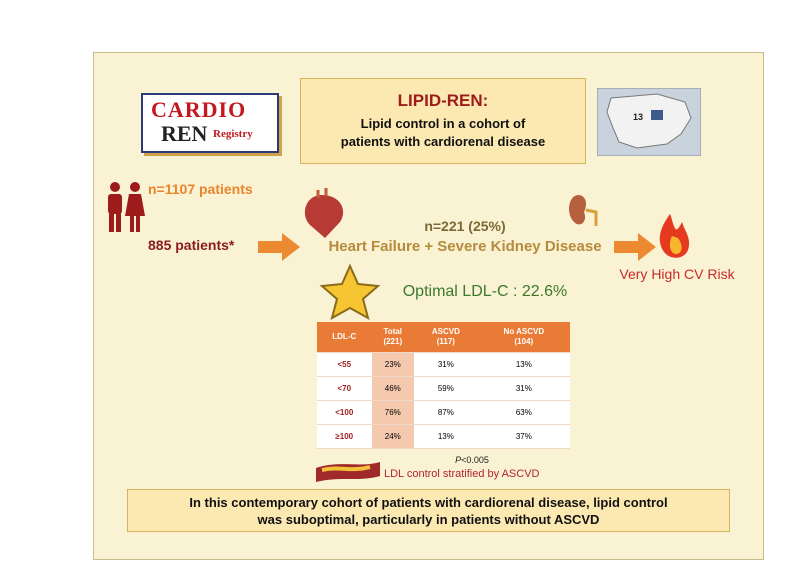 This screenshot has width=812, height=568. What do you see at coordinates (344, 388) in the screenshot?
I see `row-label: <70` at bounding box center [344, 388].